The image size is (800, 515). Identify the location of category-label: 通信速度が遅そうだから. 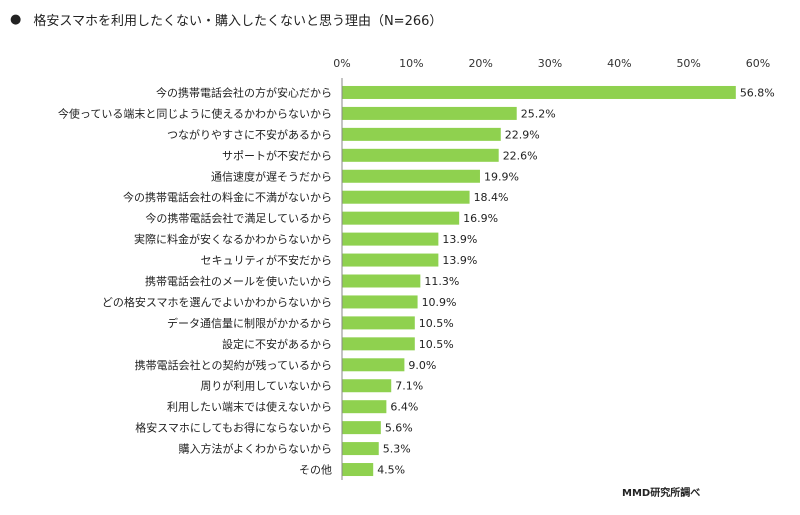
(271, 176).